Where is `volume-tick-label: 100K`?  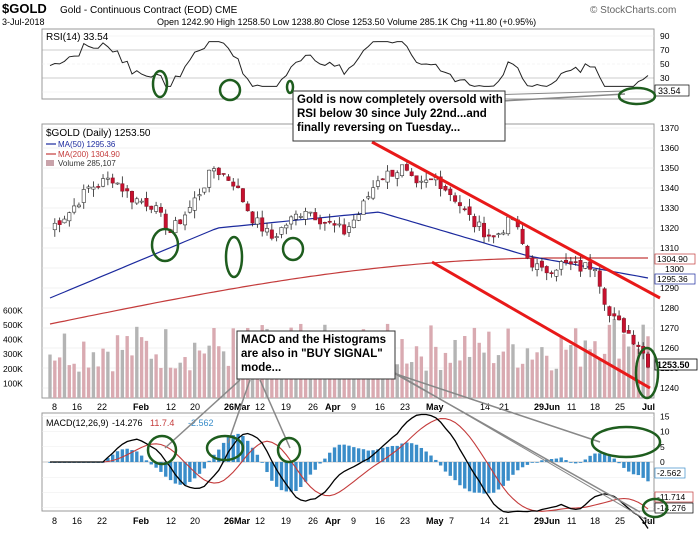
volume-tick-label: 100K is located at coordinates (13, 383).